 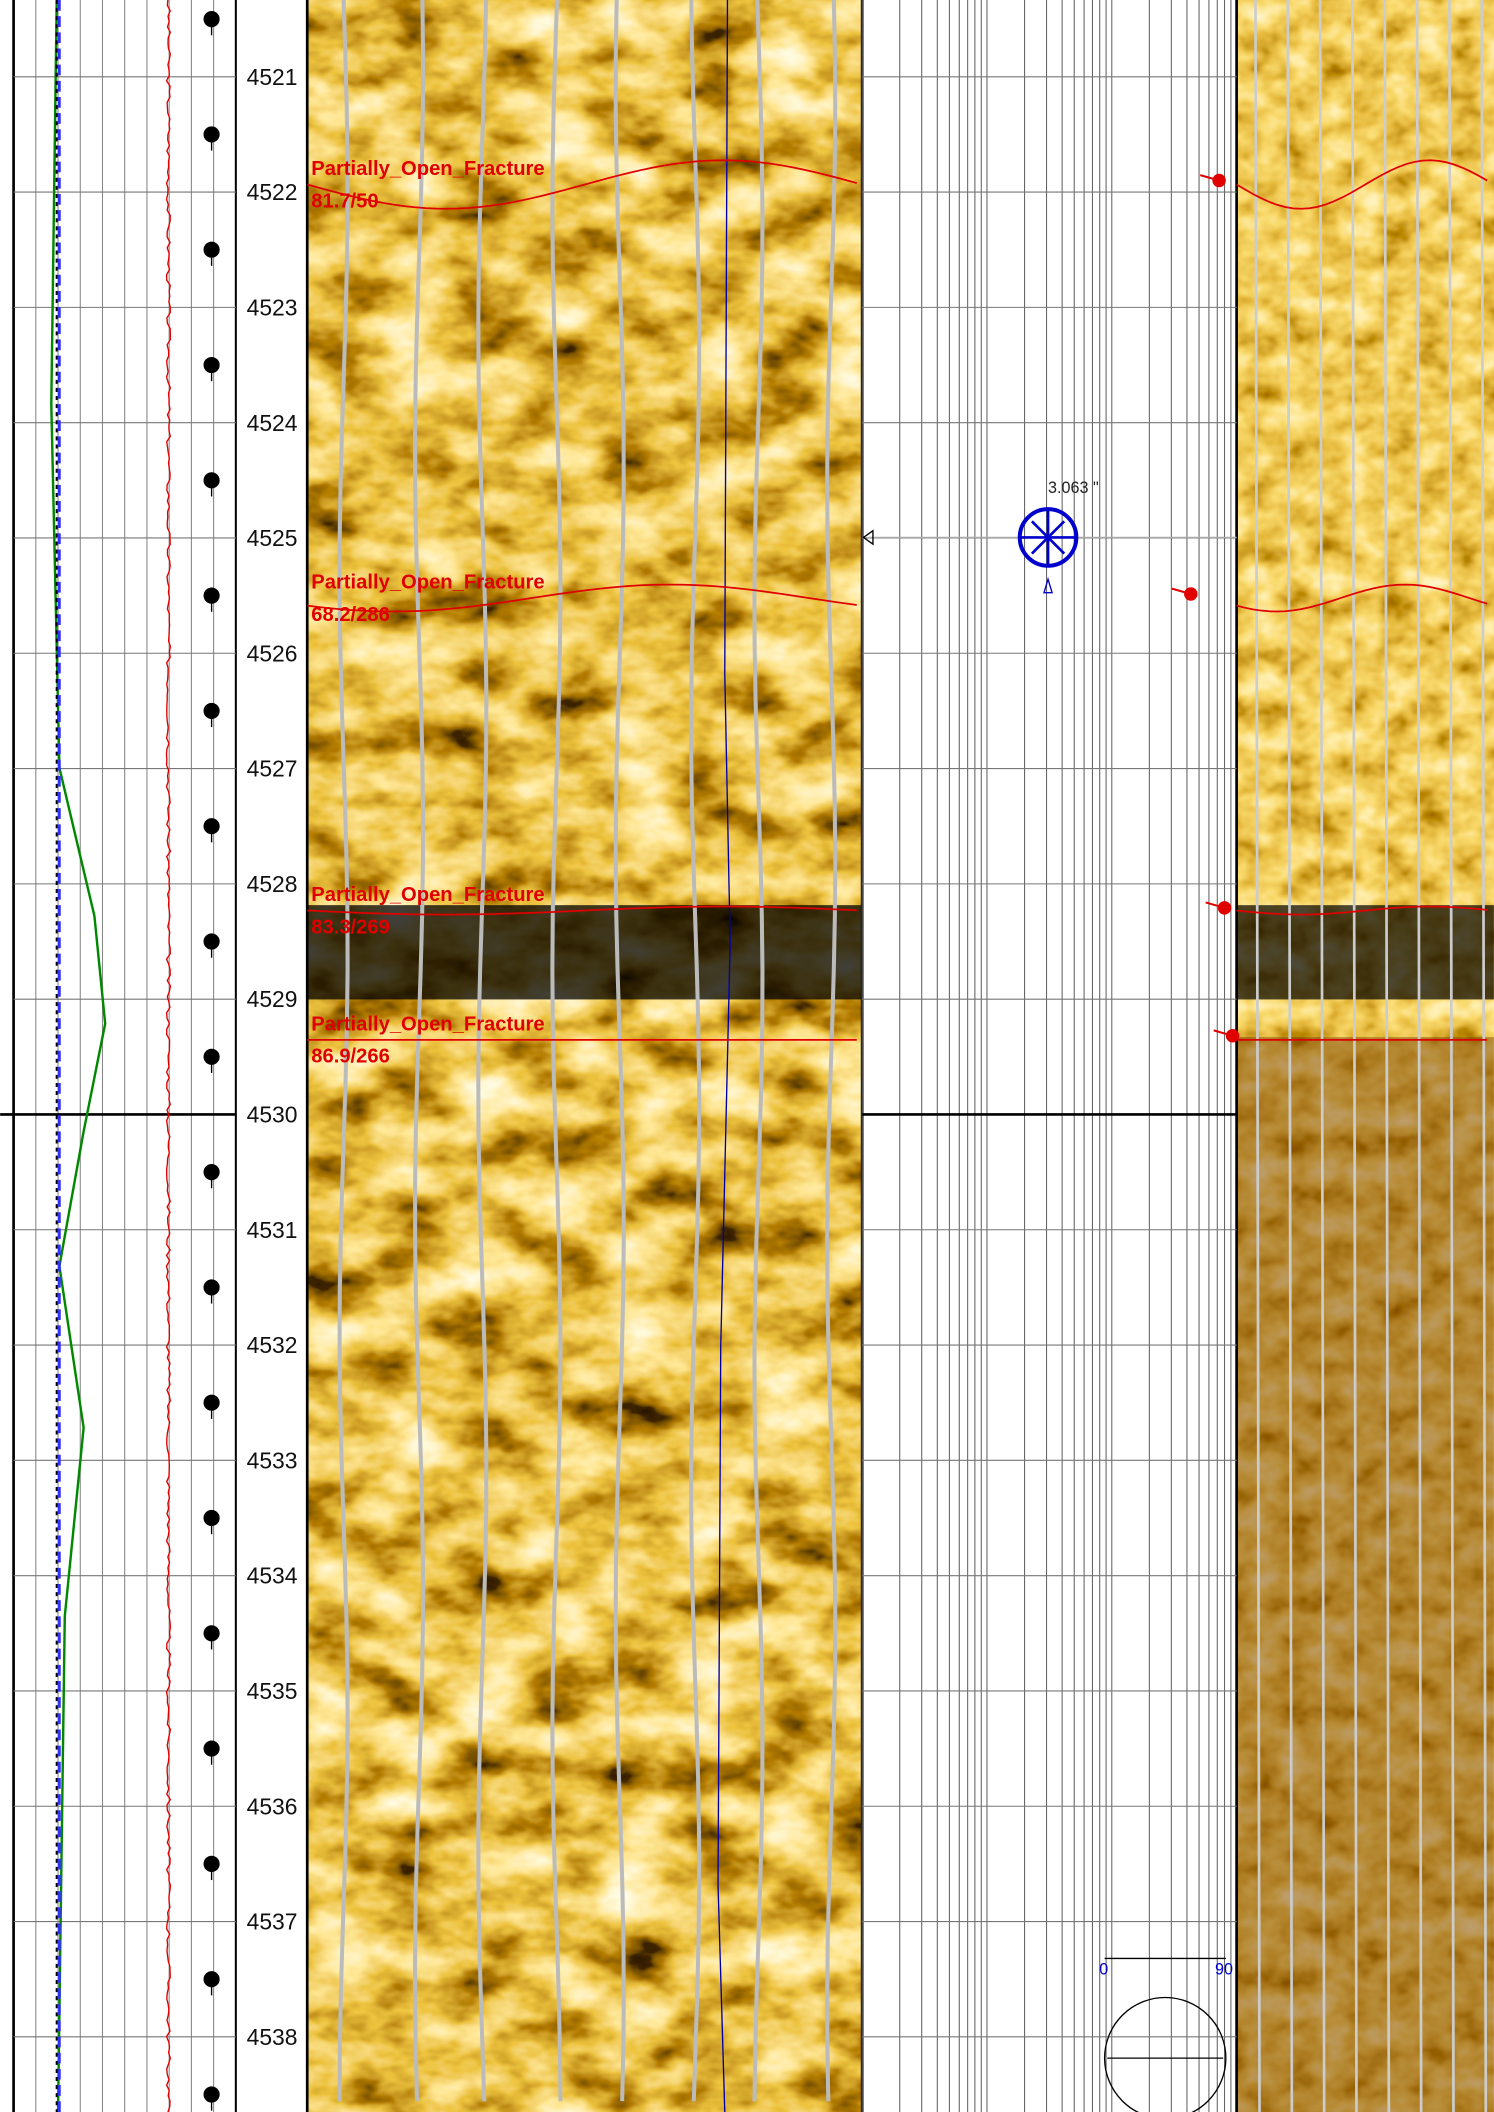 I want to click on azimuth-curve, so click(x=724, y=1056).